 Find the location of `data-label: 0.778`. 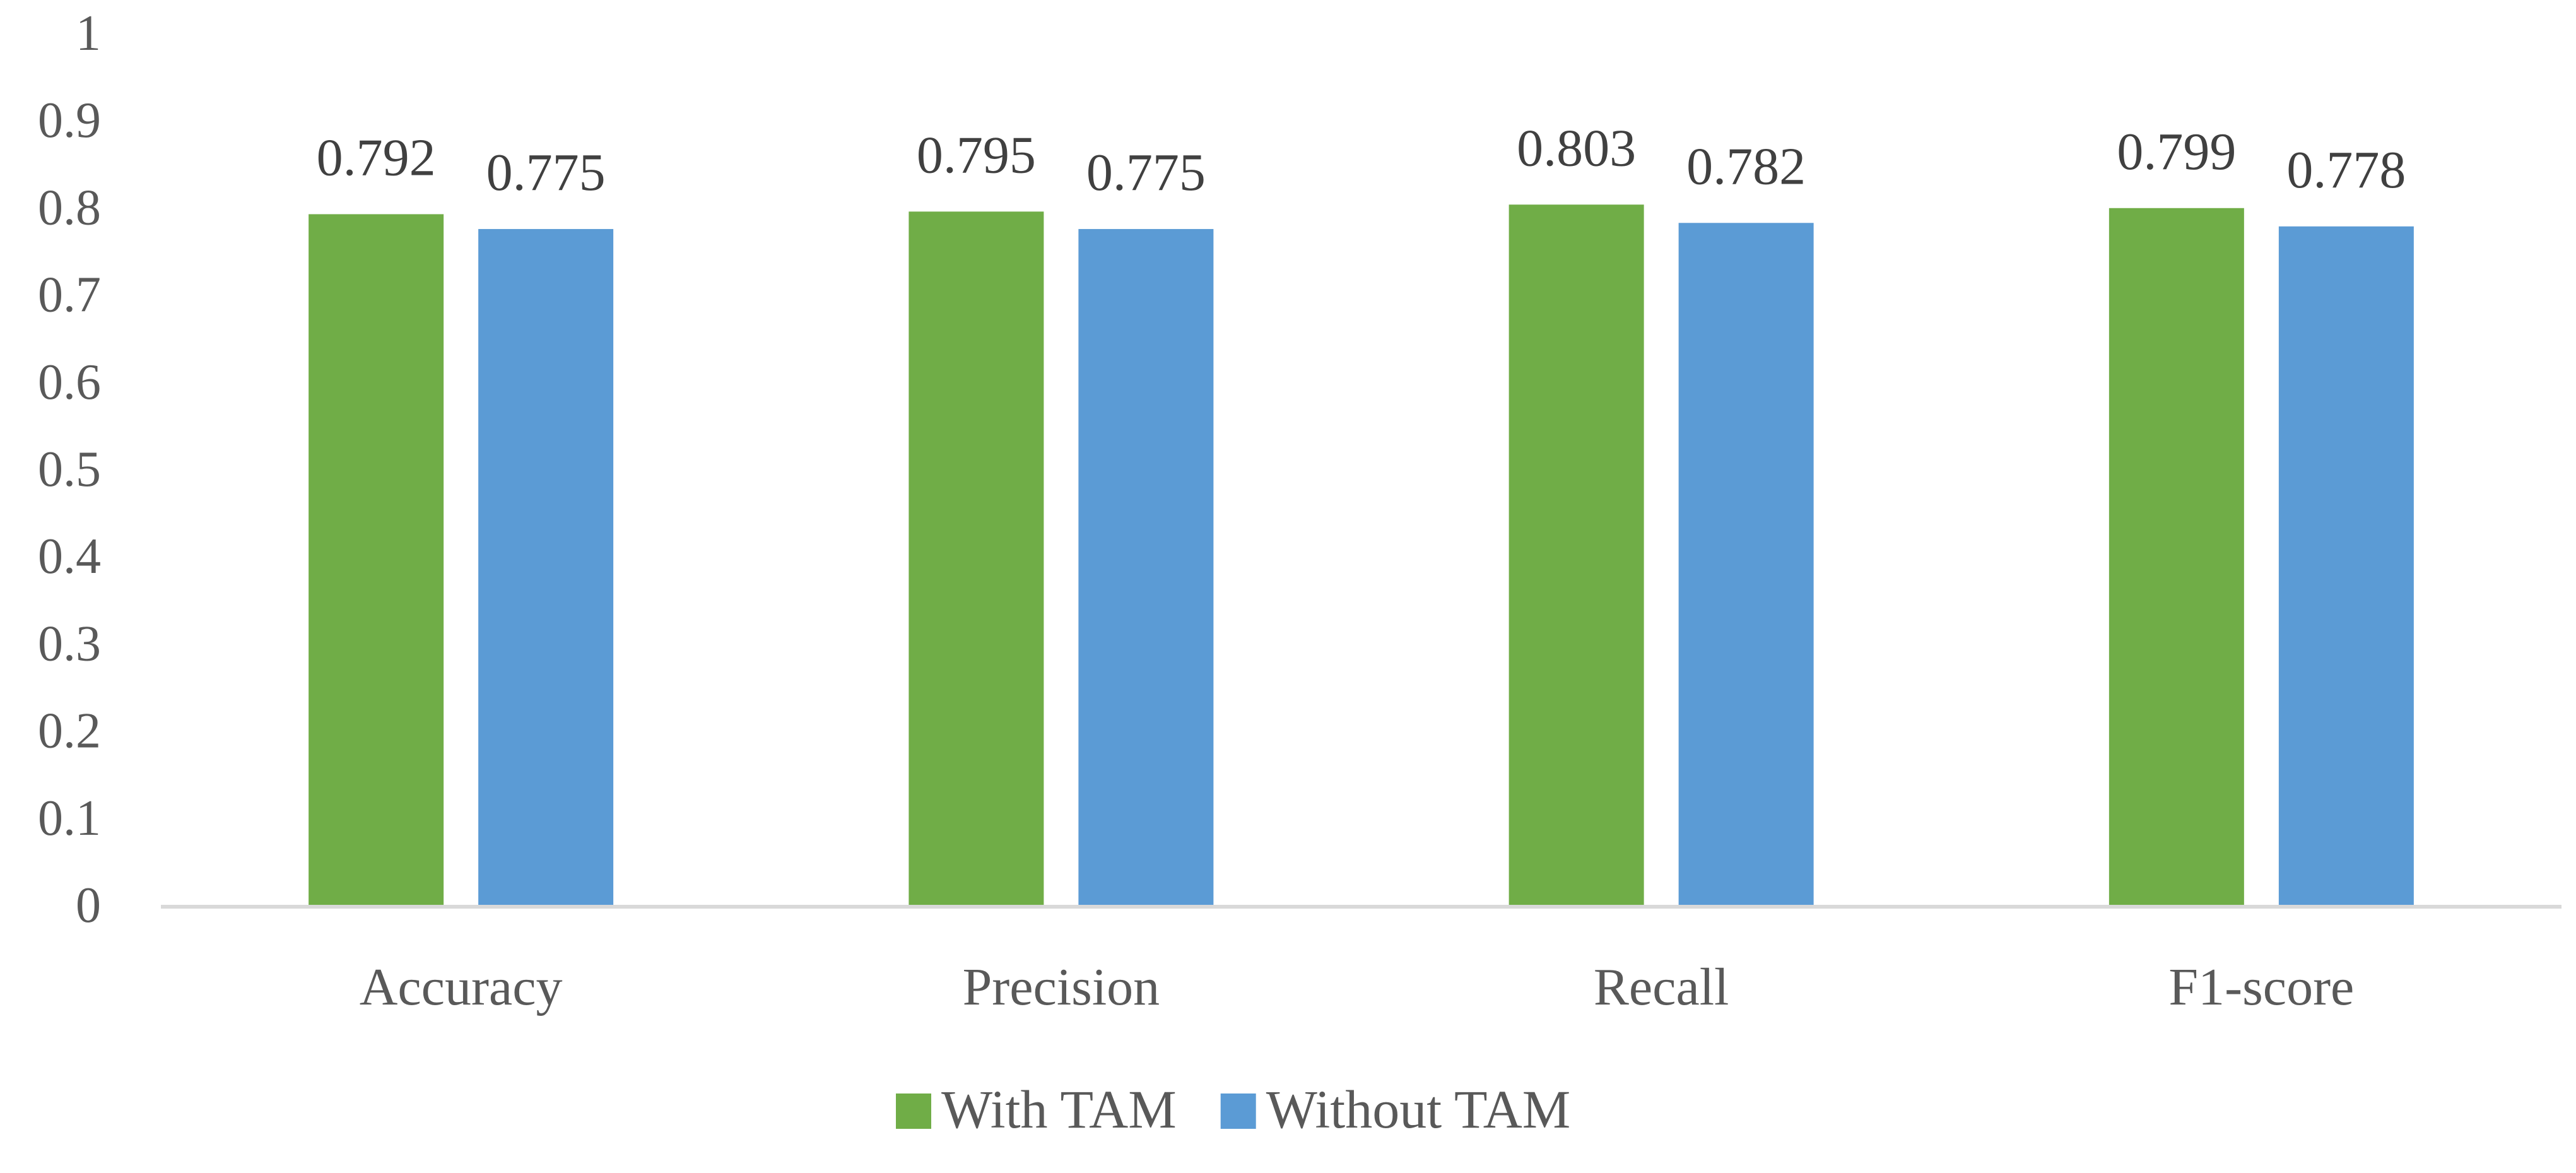

data-label: 0.778 is located at coordinates (2346, 170).